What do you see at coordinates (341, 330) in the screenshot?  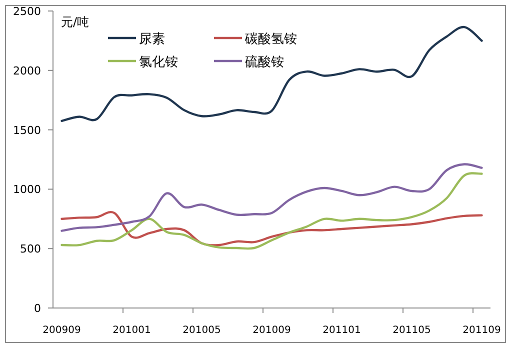 I see `x-tick-label: 201101` at bounding box center [341, 330].